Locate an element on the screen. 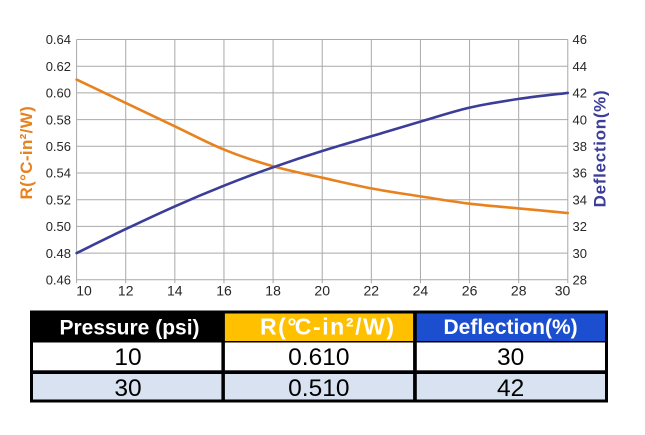 The height and width of the screenshot is (435, 645). svg-text: 16 is located at coordinates (224, 291).